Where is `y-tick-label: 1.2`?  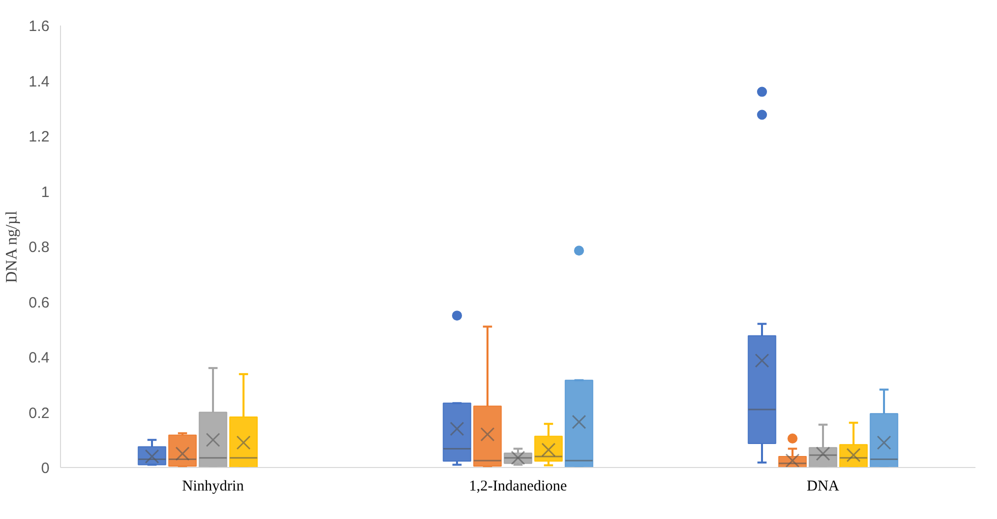
y-tick-label: 1.2 is located at coordinates (39, 137).